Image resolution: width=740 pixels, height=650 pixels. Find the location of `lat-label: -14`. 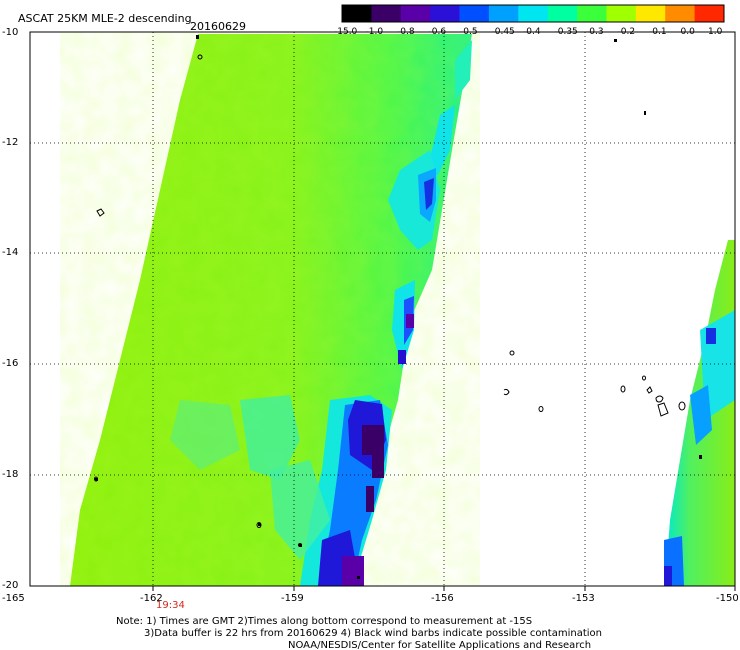

lat-label: -14 is located at coordinates (10, 252).